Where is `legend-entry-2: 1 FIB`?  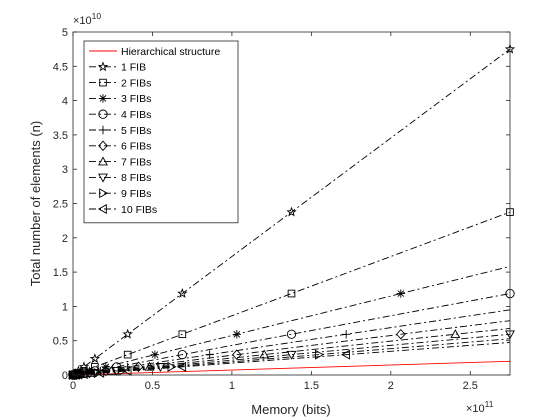 legend-entry-2: 1 FIB is located at coordinates (117, 67).